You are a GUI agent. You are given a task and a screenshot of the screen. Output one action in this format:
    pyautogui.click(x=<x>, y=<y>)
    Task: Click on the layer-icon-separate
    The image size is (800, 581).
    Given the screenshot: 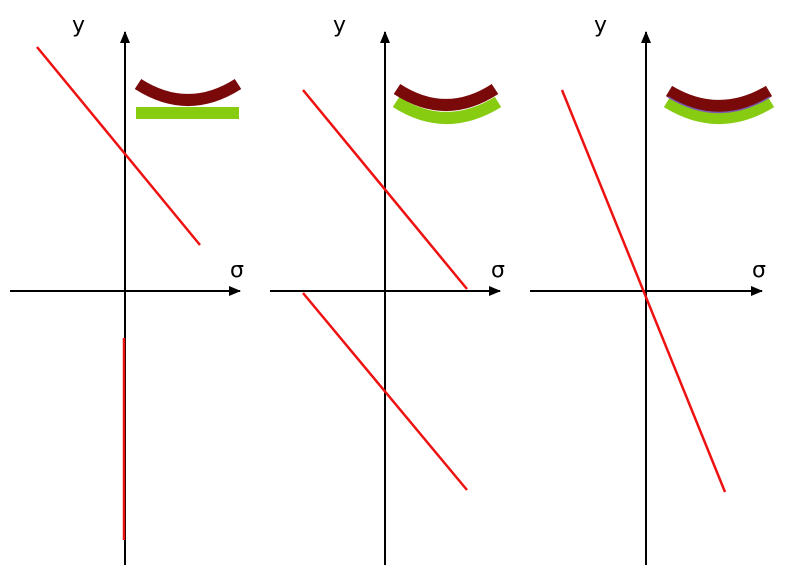 What is the action you would take?
    pyautogui.click(x=188, y=98)
    